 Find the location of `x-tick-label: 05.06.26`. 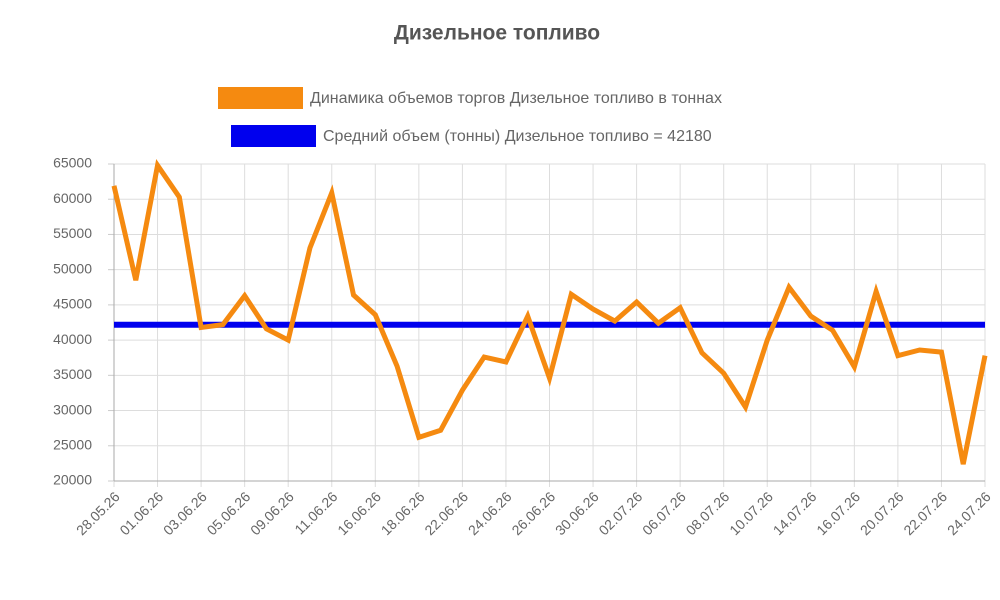

x-tick-label: 05.06.26 is located at coordinates (229, 513).